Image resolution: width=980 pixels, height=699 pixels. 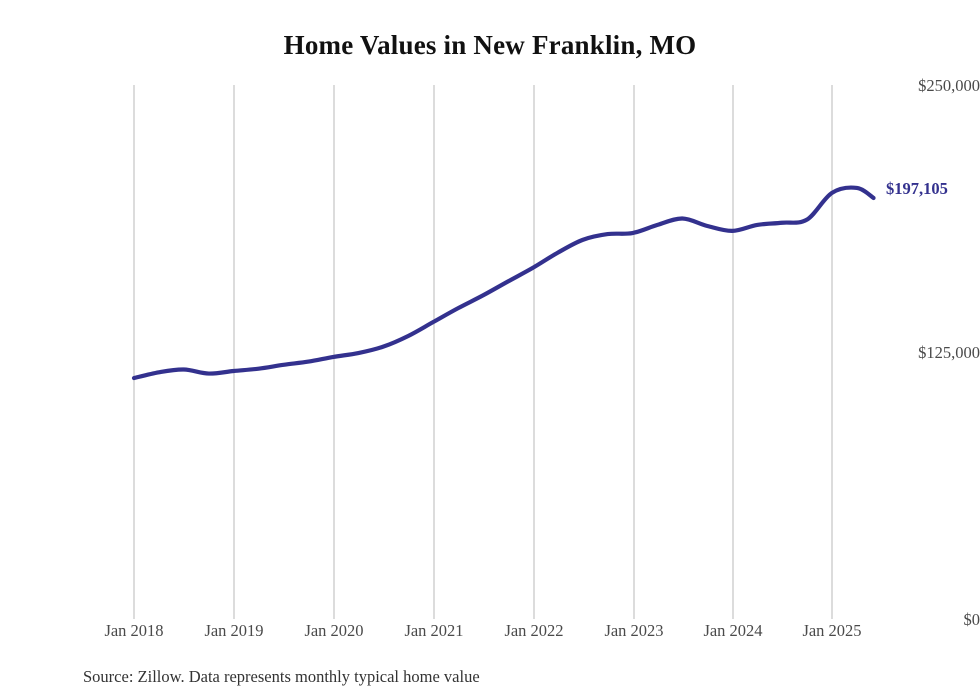 What do you see at coordinates (534, 630) in the screenshot?
I see `x-tick-jan-2022: Jan 2022` at bounding box center [534, 630].